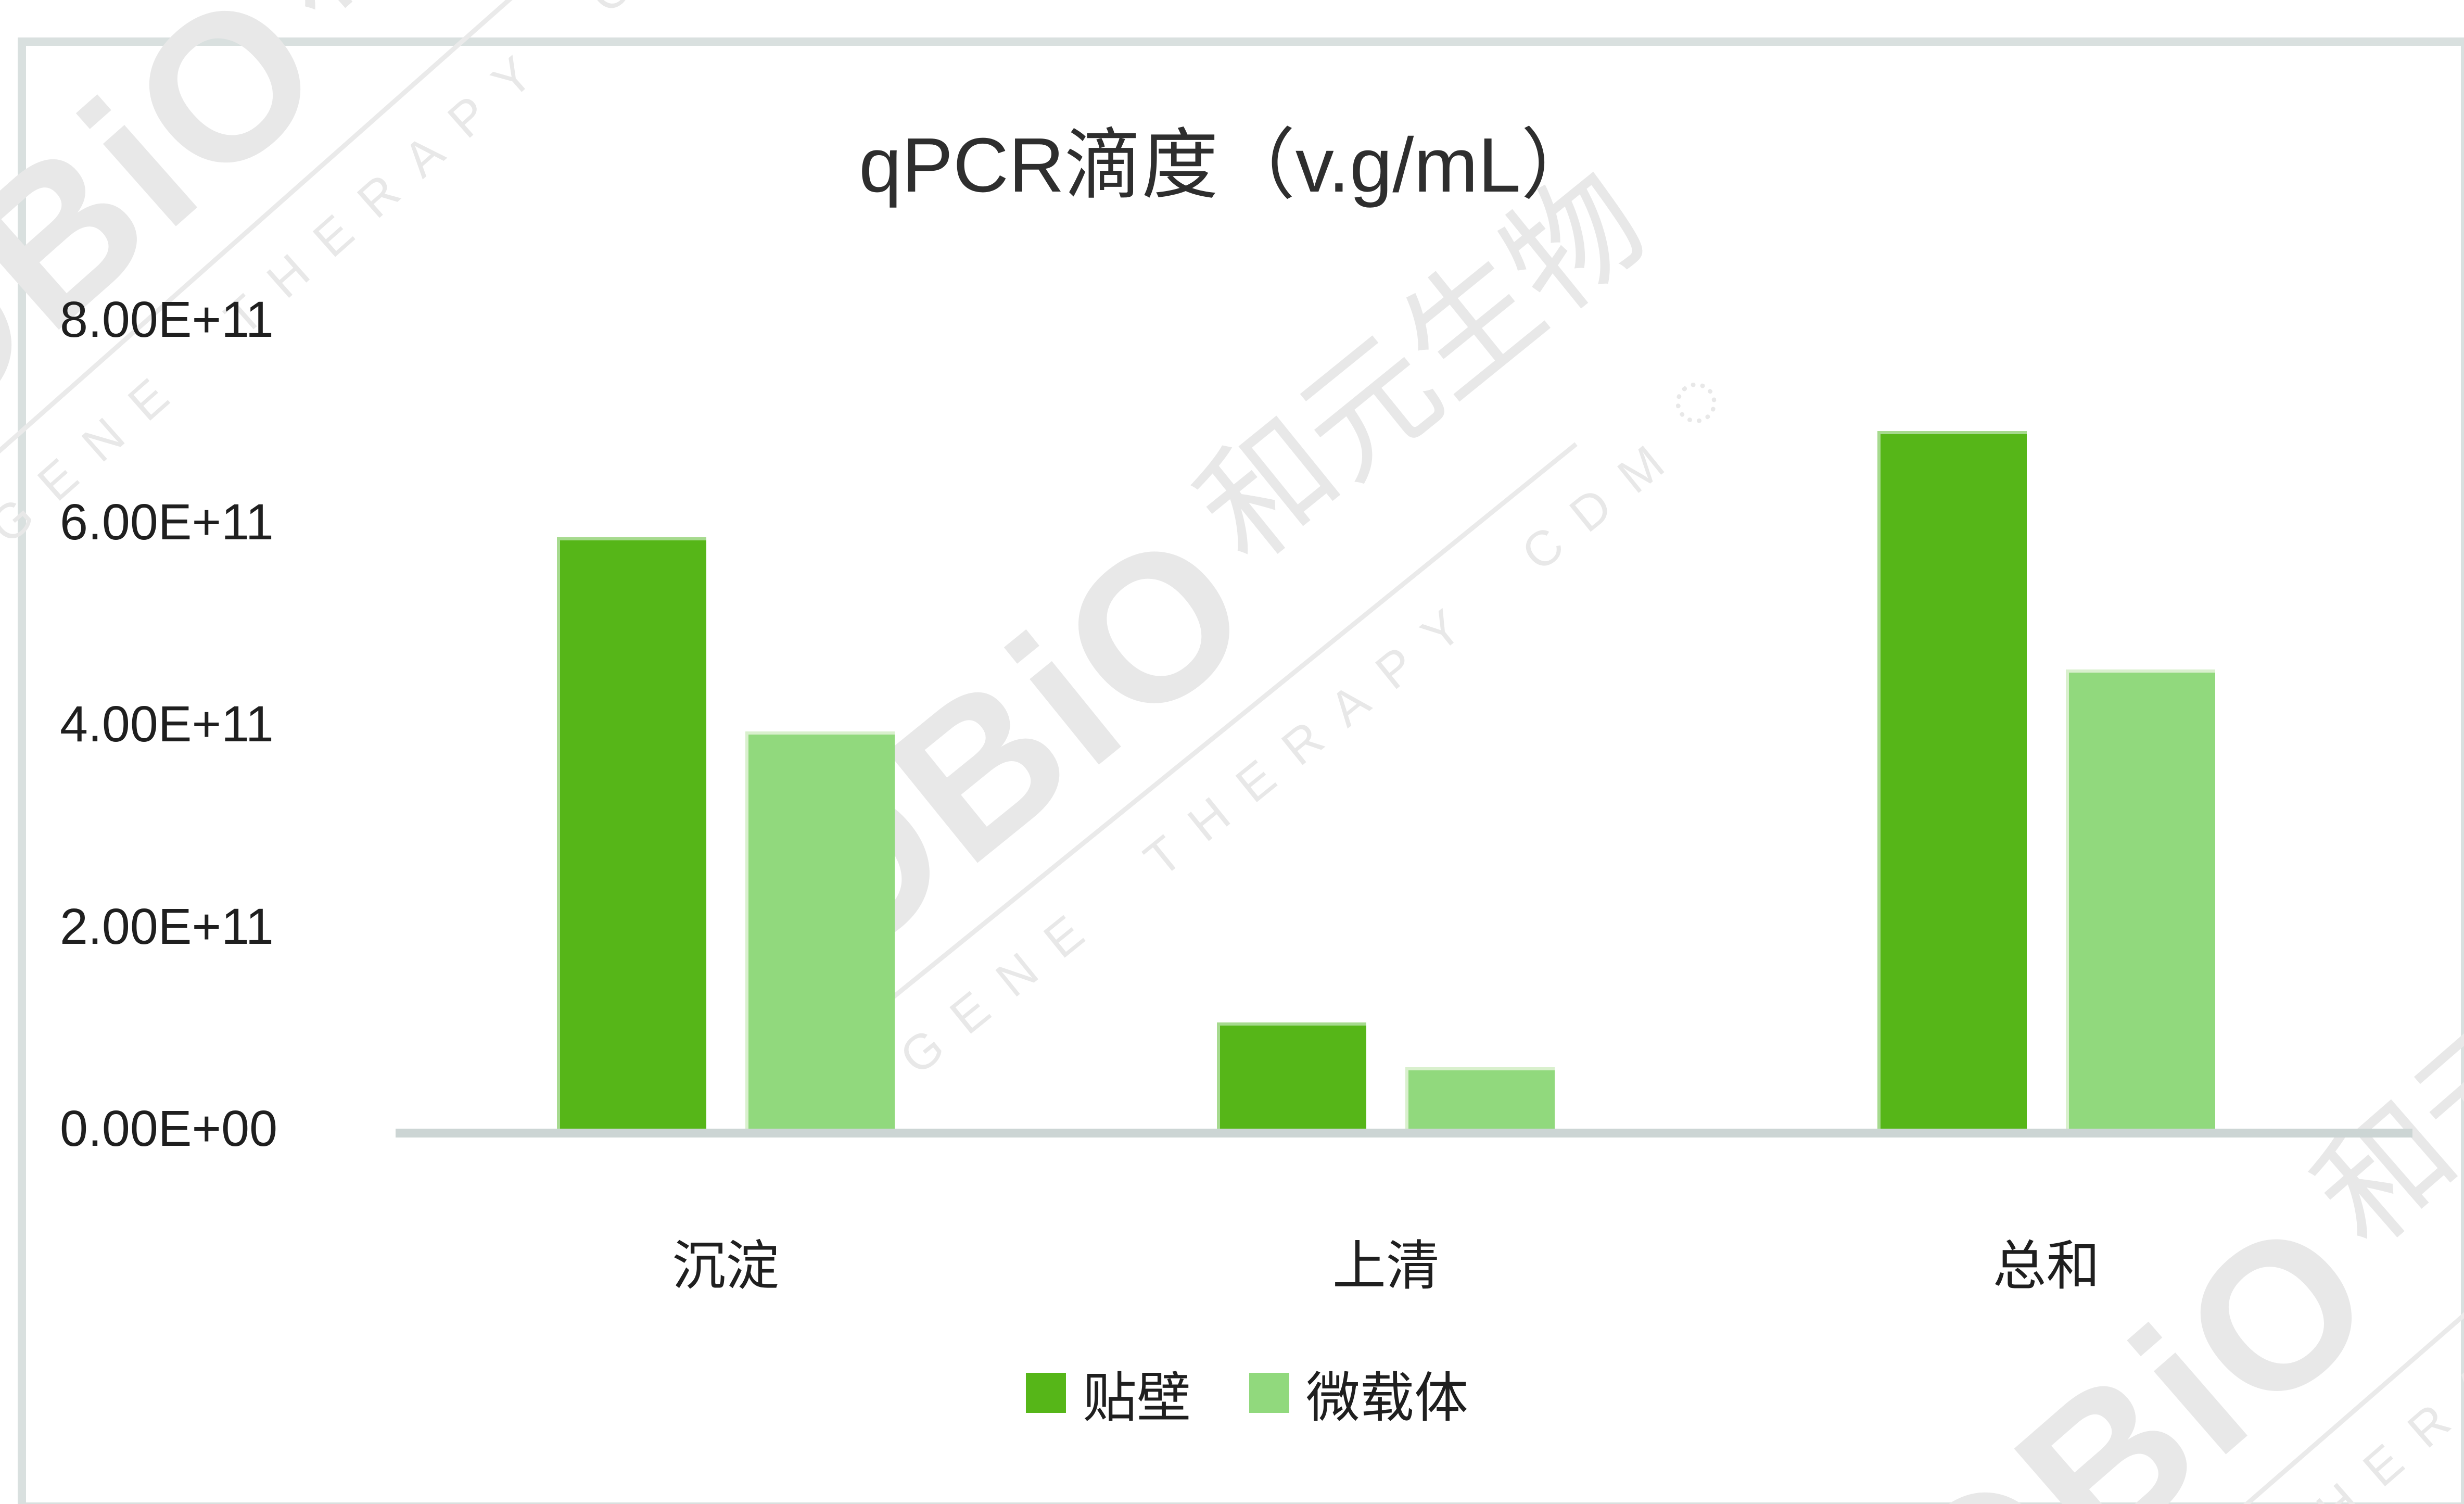  What do you see at coordinates (726, 1266) in the screenshot?
I see `x-axis-category-label: 沉淀` at bounding box center [726, 1266].